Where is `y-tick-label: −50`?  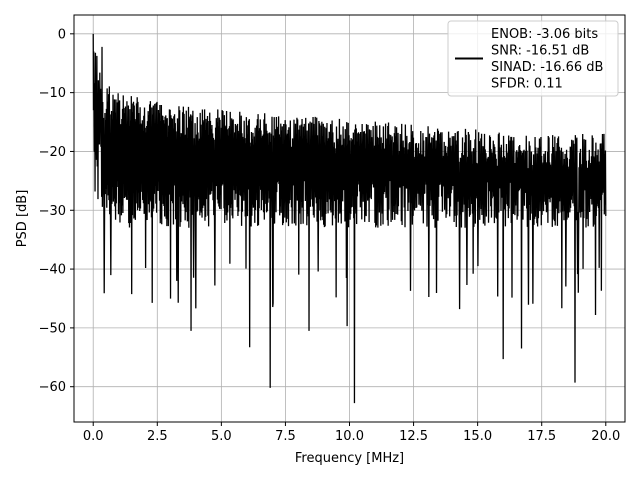 y-tick-label: −50 is located at coordinates (52, 328).